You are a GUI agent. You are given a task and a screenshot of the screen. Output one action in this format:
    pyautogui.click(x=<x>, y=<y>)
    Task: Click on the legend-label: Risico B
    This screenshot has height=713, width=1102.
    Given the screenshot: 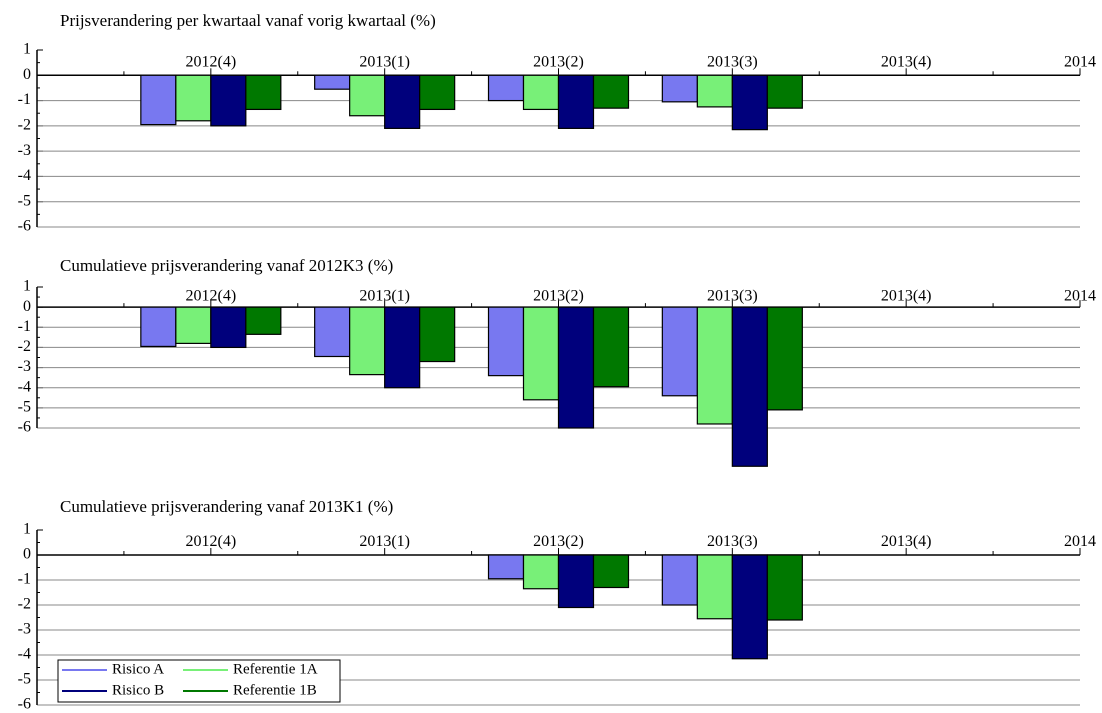 What is the action you would take?
    pyautogui.click(x=138, y=690)
    